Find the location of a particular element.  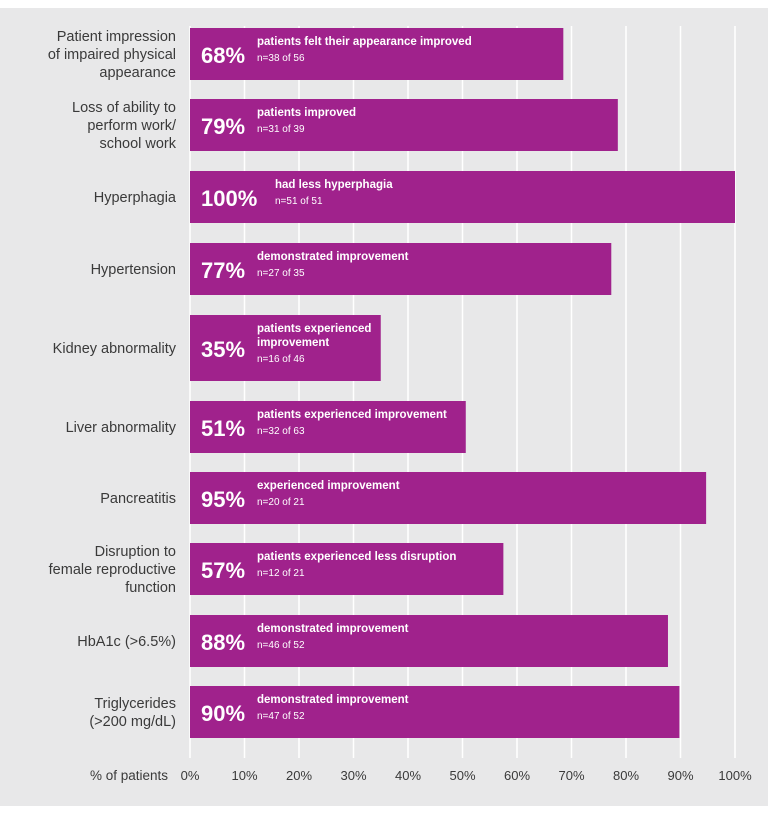

percent-label: 77% is located at coordinates (223, 270).